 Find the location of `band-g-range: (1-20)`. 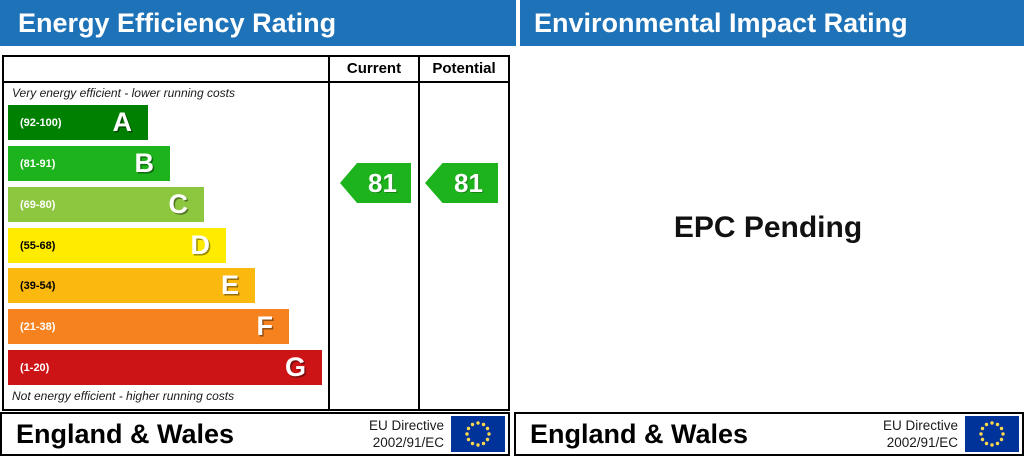

band-g-range: (1-20) is located at coordinates (35, 367).